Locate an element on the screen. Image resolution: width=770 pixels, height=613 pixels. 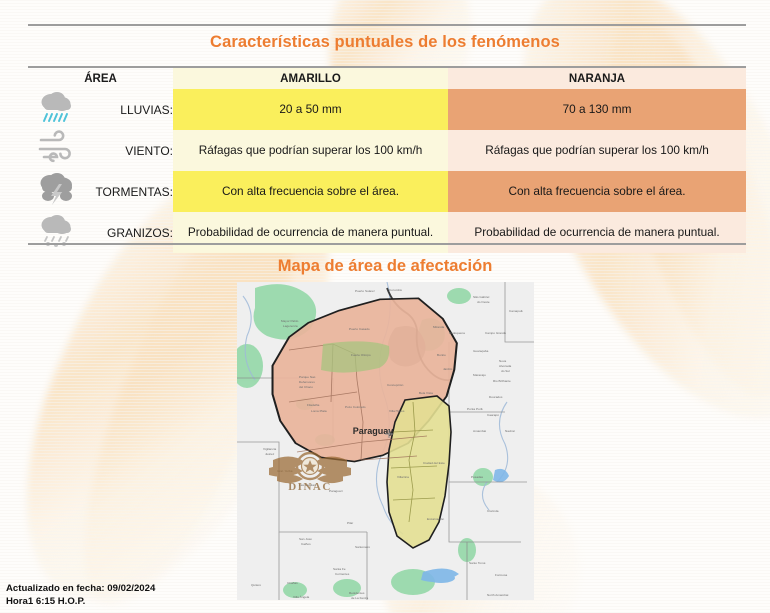
svg-text: Rio Brilhante is located at coordinates (502, 381).